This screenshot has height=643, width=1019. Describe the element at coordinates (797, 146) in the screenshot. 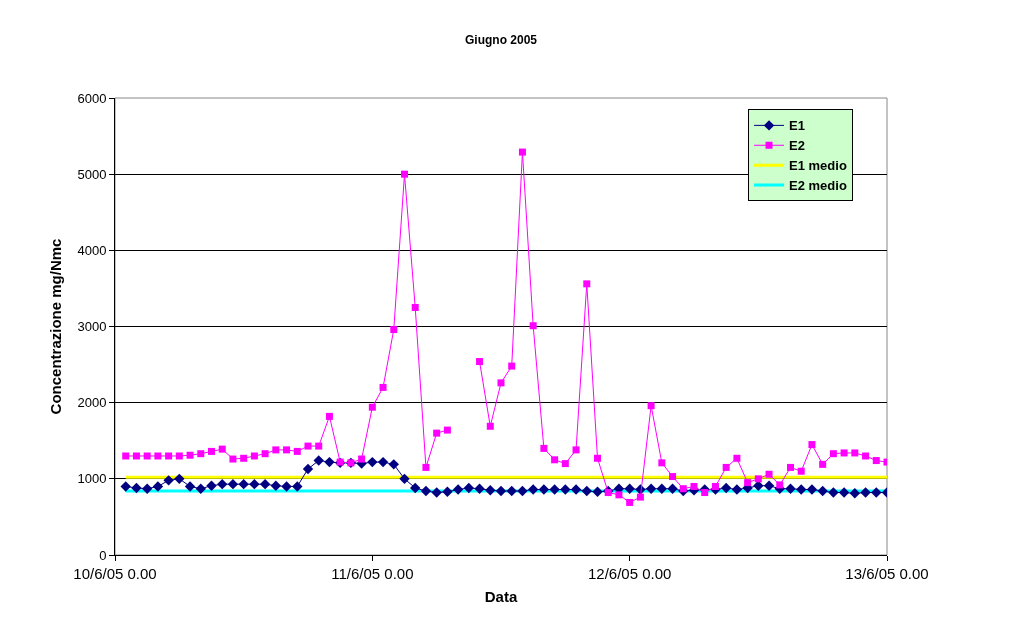

I see `legend-label: E2` at that location.